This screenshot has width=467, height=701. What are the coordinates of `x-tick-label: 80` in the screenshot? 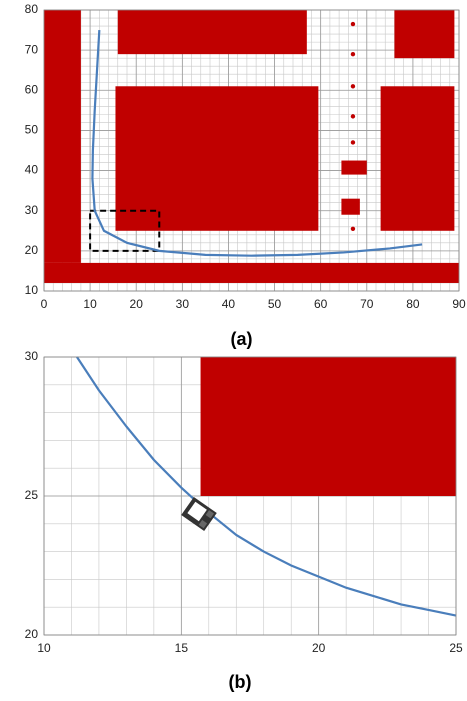 It's located at (413, 304).